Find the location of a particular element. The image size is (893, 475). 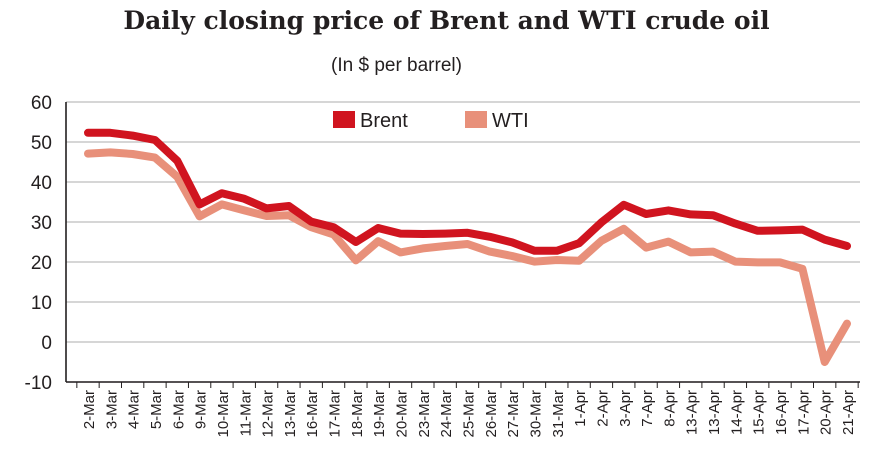

x-tick-label: 20-Apr is located at coordinates (826, 412).